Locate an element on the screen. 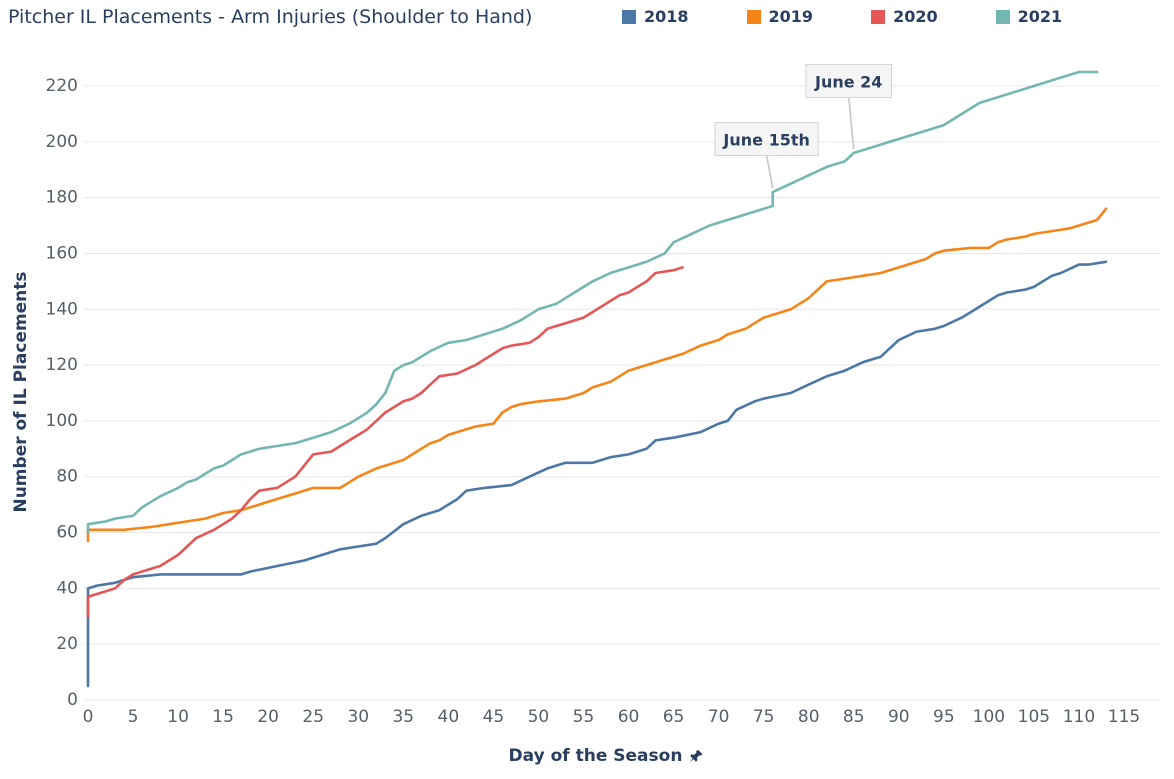  y-tick-label: 120 is located at coordinates (62, 365).